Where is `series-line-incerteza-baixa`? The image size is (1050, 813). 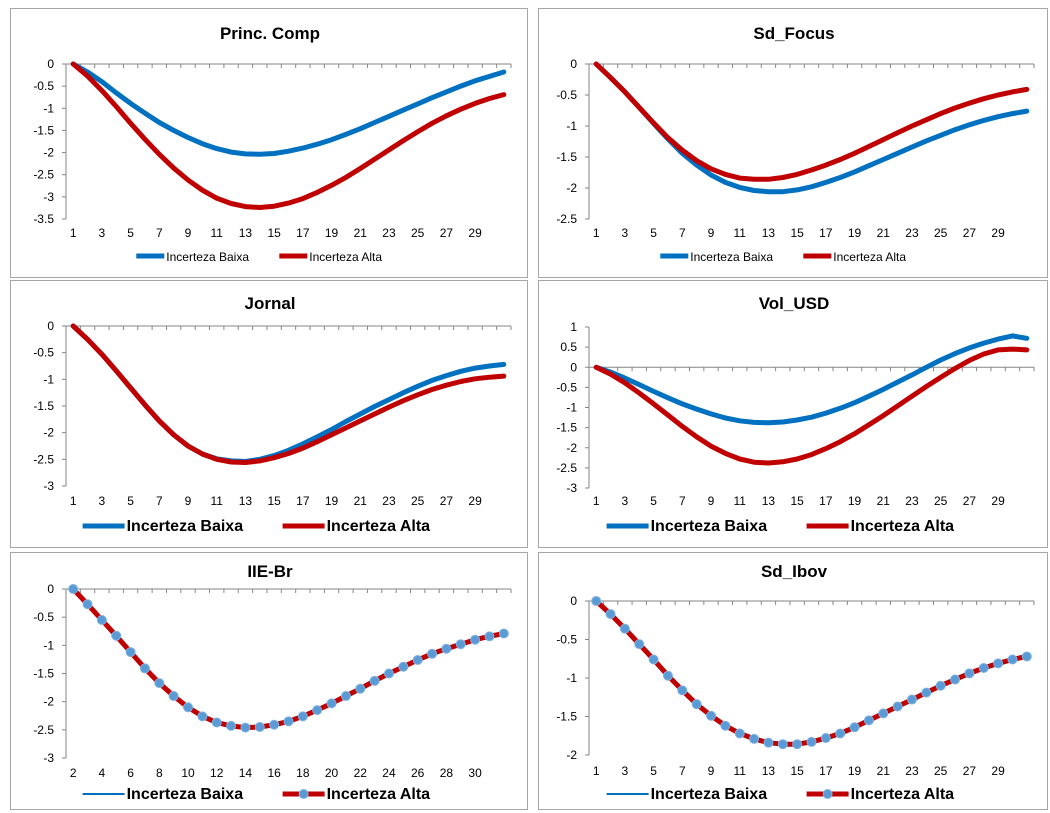
series-line-incerteza-baixa is located at coordinates (288, 109).